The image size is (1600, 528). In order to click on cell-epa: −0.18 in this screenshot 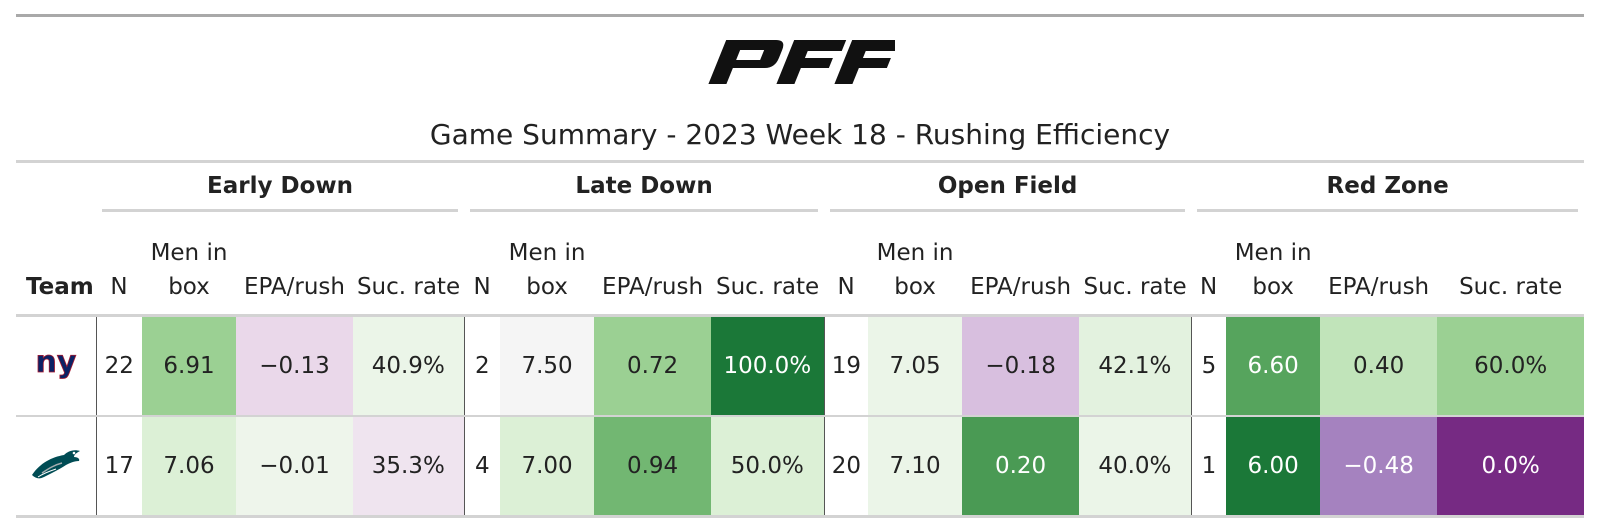, I will do `click(1021, 366)`.